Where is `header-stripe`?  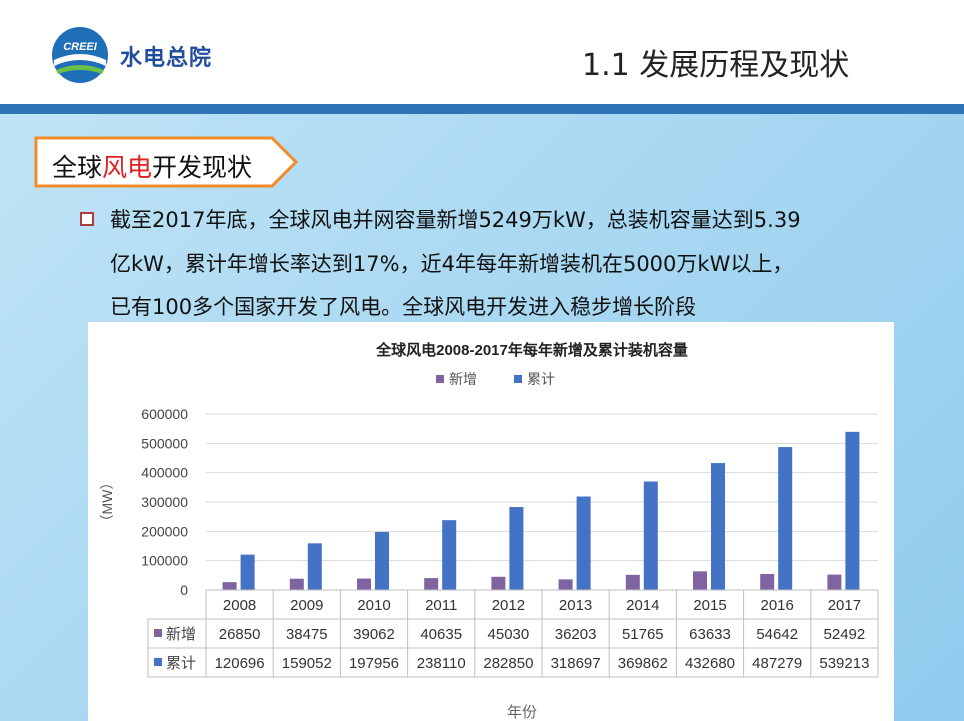 header-stripe is located at coordinates (482, 109).